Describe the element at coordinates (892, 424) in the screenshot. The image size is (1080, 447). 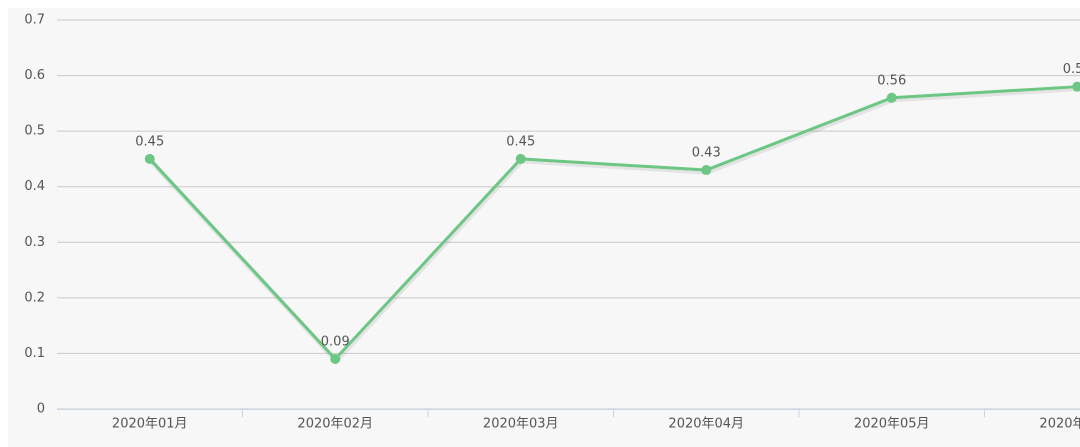
I see `x-tick-label: 2020年05月` at that location.